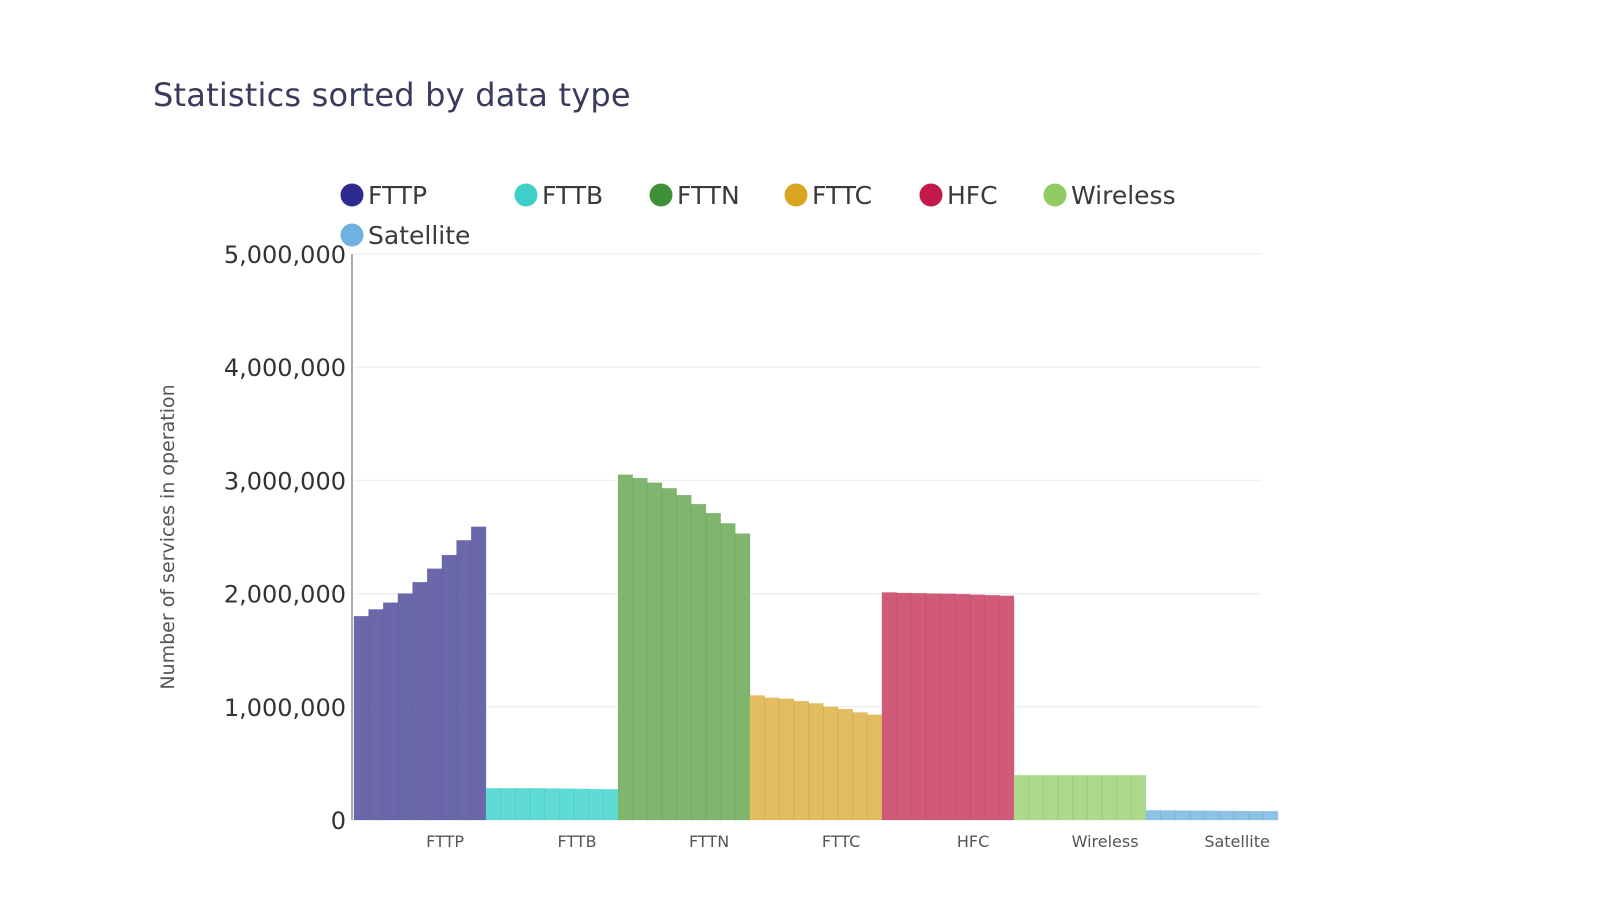 The height and width of the screenshot is (899, 1600). I want to click on legend-item-wireless: Wireless, so click(1109, 195).